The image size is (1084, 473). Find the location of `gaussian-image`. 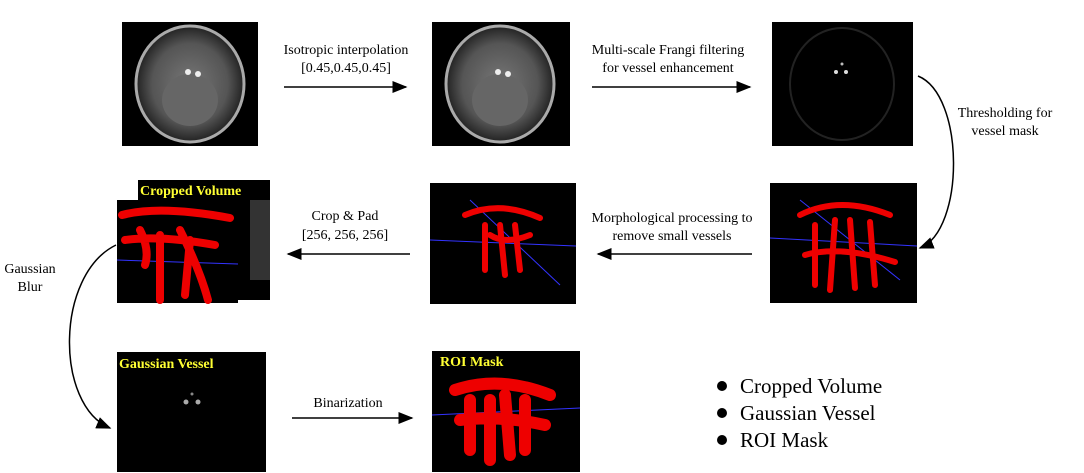

gaussian-image is located at coordinates (191, 412).